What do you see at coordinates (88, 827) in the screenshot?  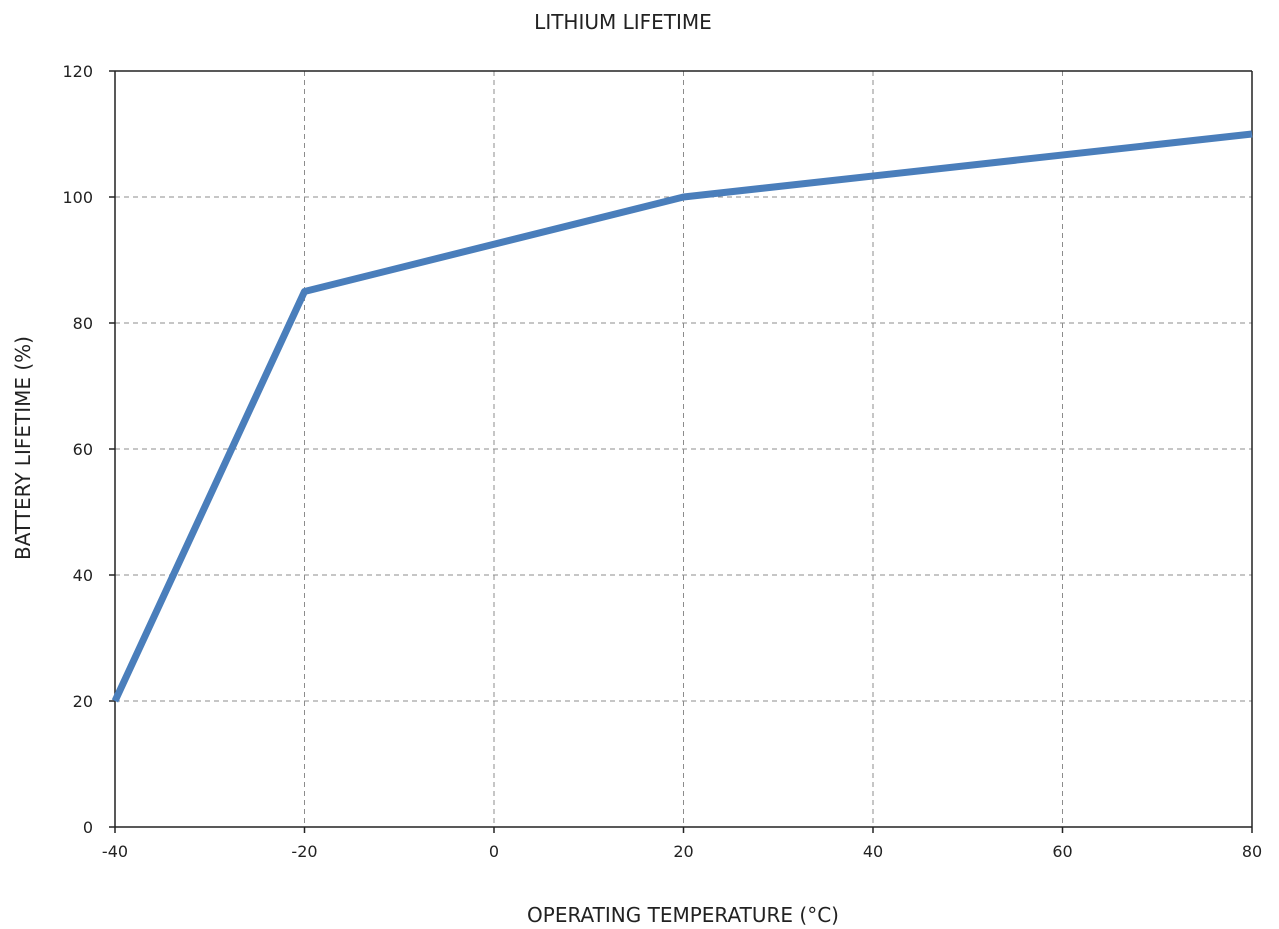 I see `y-tick-label: 0` at bounding box center [88, 827].